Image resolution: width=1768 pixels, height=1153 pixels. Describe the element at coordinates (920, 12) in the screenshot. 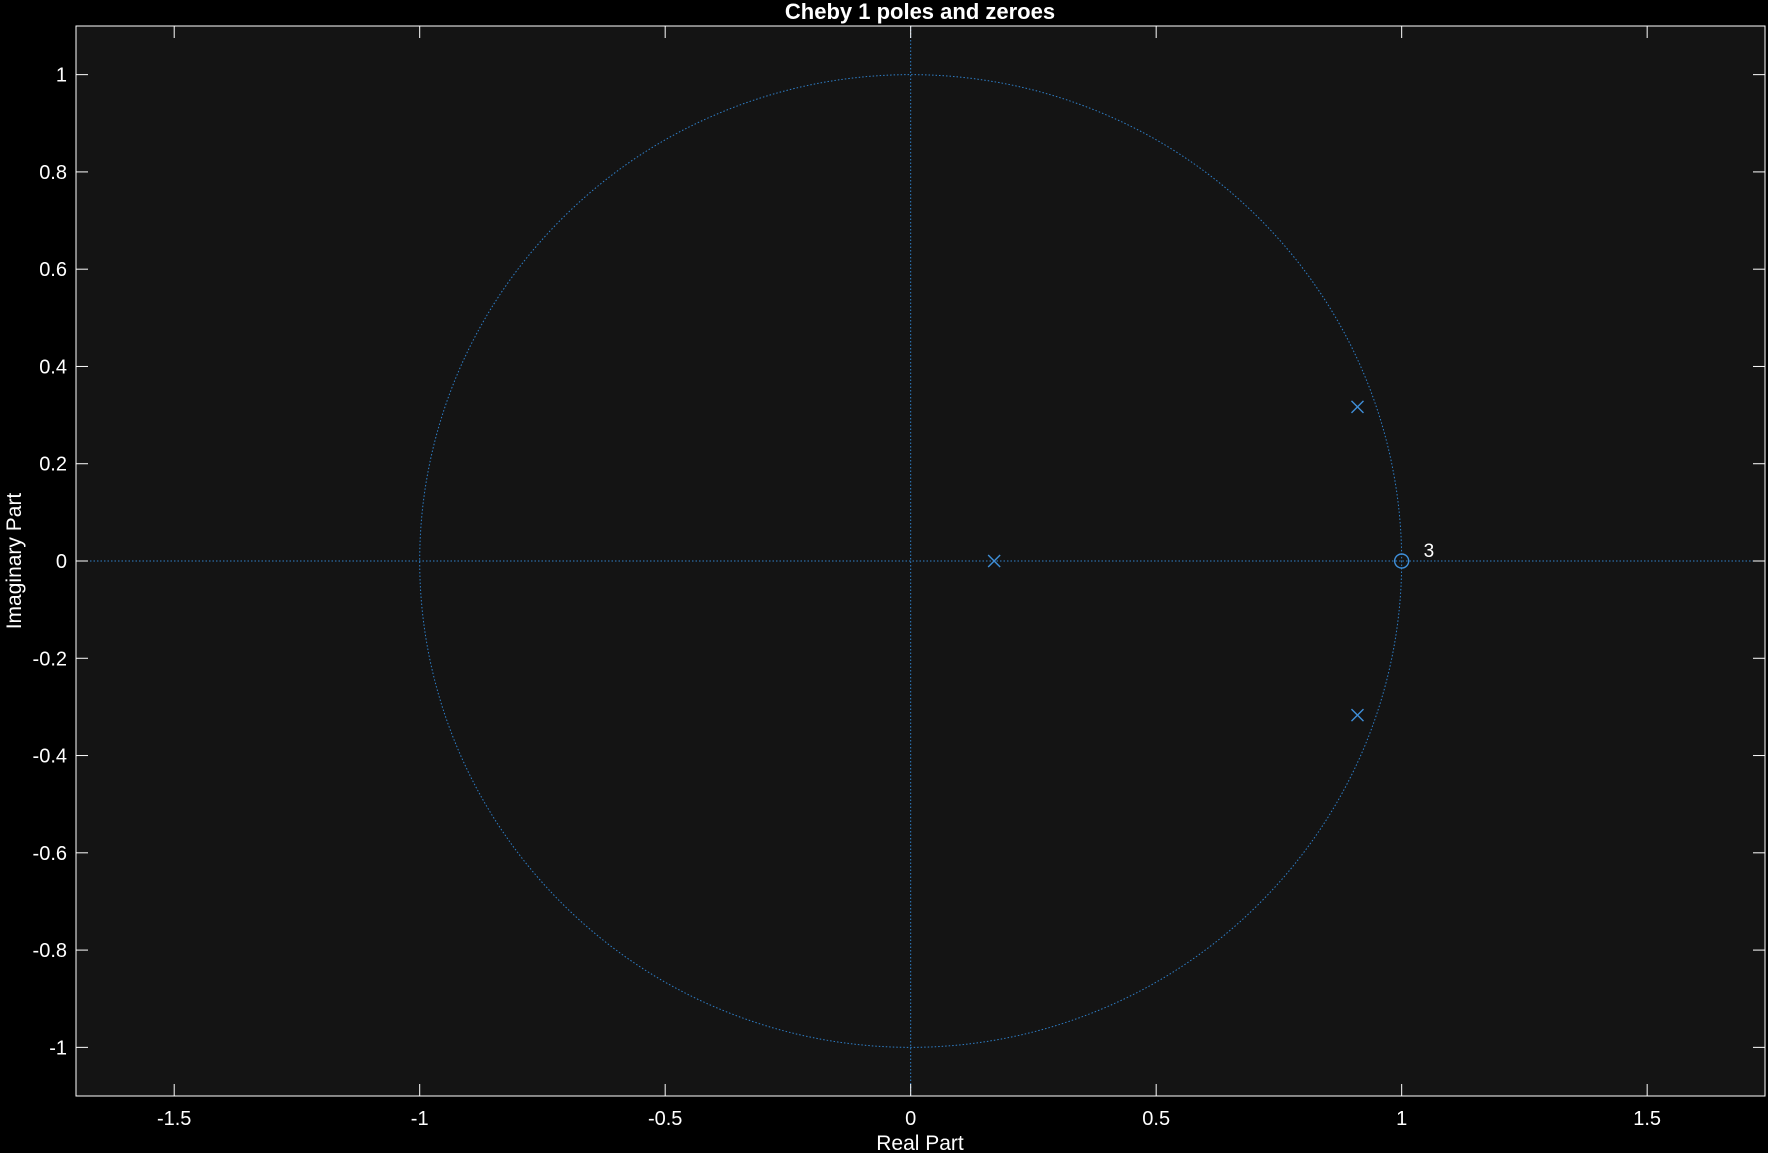

I see `chart-title: Cheby 1 poles and zeroes` at that location.